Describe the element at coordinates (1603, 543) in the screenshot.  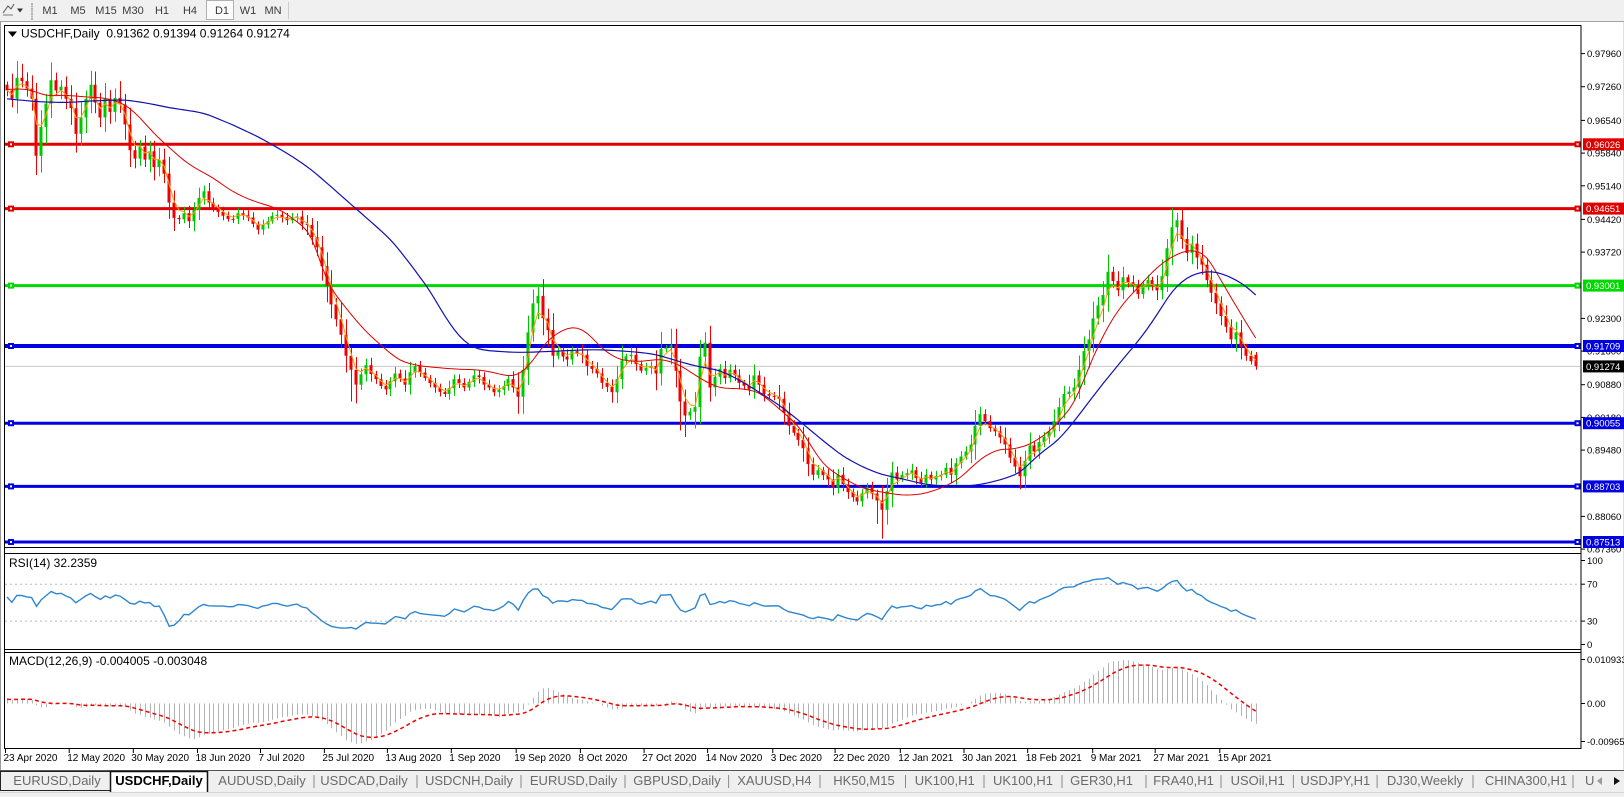
I see `svg-text: 0.87513` at that location.